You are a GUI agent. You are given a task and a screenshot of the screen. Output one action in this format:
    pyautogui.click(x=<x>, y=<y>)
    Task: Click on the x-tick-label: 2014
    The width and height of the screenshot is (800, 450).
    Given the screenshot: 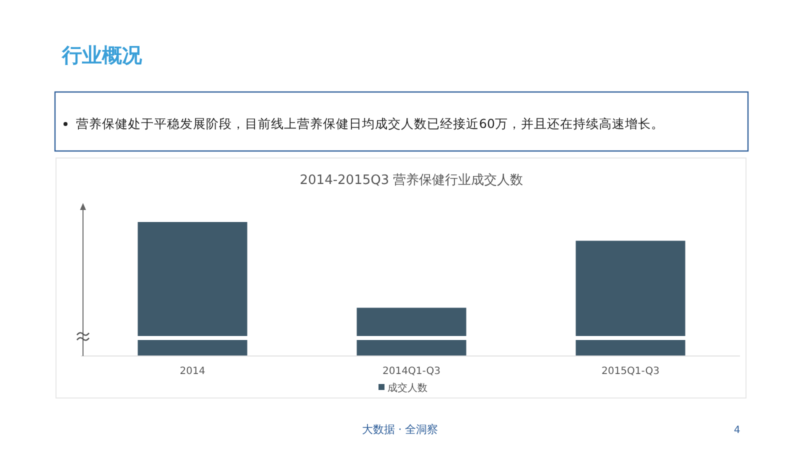 What is the action you would take?
    pyautogui.click(x=193, y=371)
    